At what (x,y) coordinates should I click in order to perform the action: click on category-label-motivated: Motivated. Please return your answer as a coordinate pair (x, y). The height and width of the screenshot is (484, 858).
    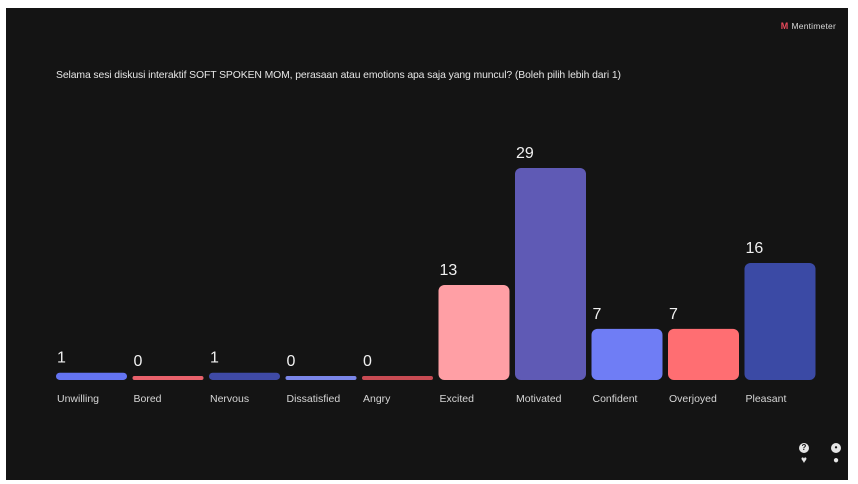
    Looking at the image, I should click on (539, 399).